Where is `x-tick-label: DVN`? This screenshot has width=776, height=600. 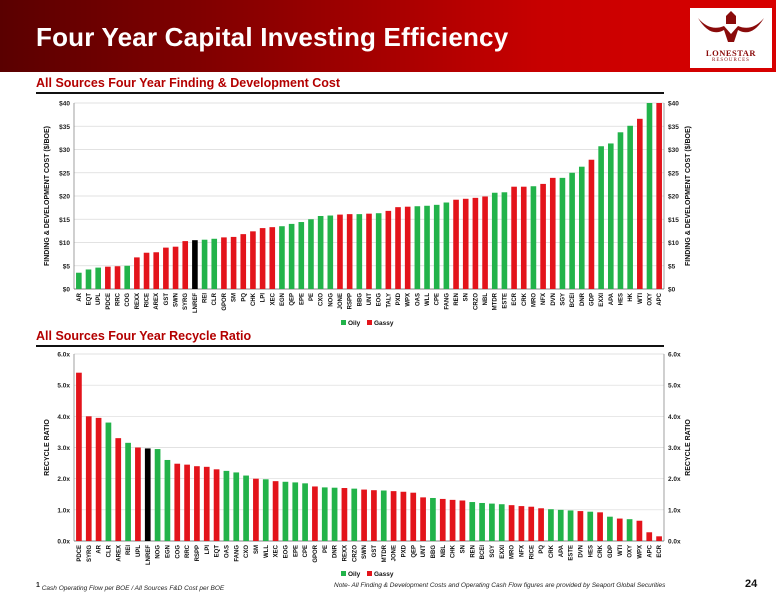 x-tick-label: DVN is located at coordinates (581, 551).